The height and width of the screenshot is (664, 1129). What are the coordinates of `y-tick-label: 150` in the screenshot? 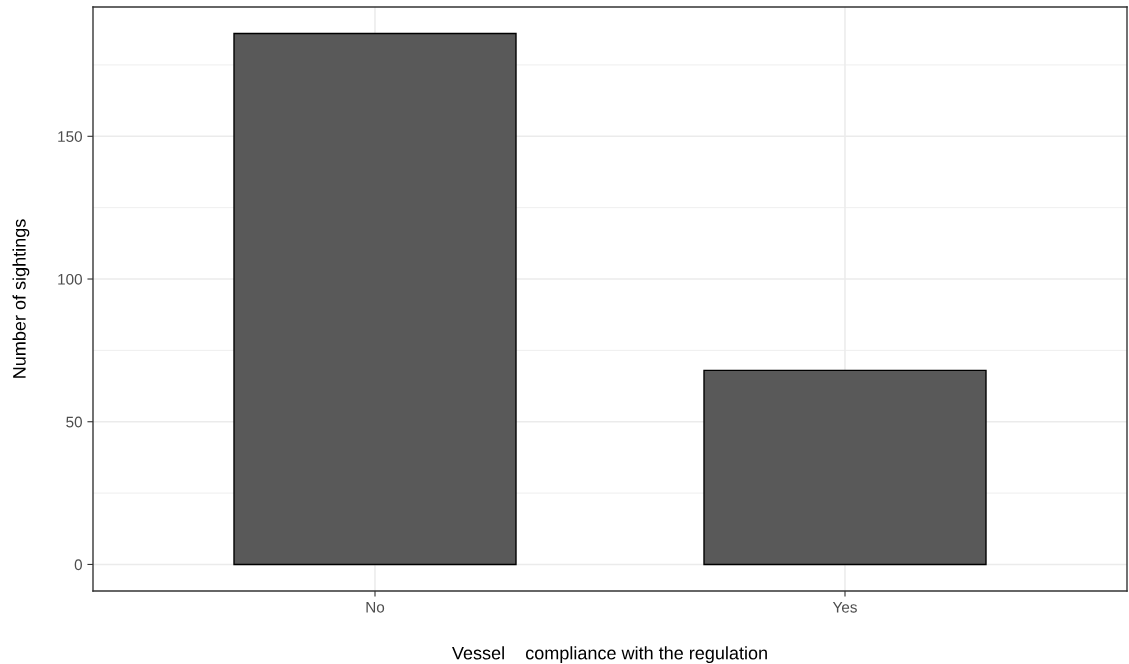 It's located at (70, 136).